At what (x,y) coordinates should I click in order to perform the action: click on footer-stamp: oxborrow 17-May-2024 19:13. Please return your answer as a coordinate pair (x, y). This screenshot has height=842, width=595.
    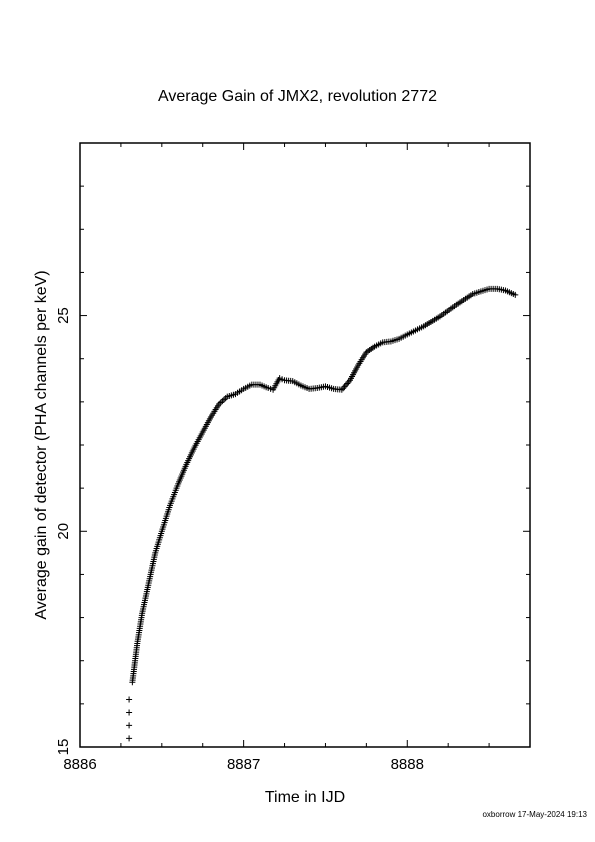
    Looking at the image, I should click on (534, 814).